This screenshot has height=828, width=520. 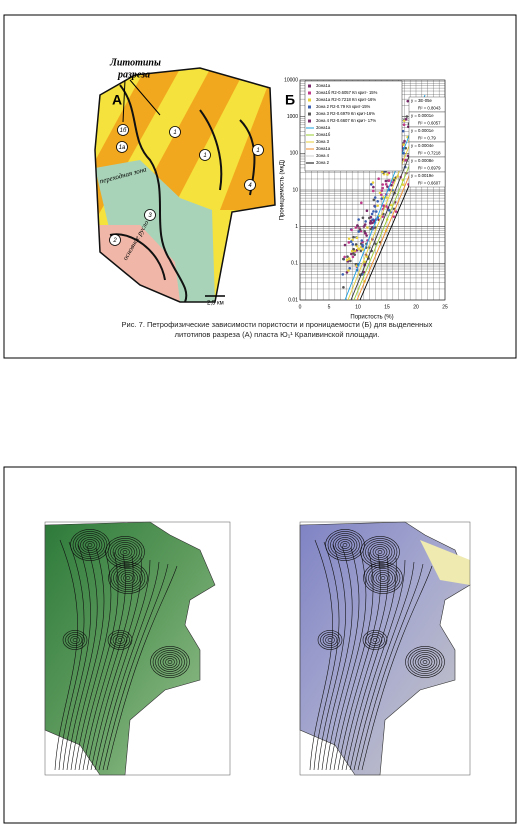 What do you see at coordinates (323, 134) in the screenshot?
I see `legend-entry: Зона1б` at bounding box center [323, 134].